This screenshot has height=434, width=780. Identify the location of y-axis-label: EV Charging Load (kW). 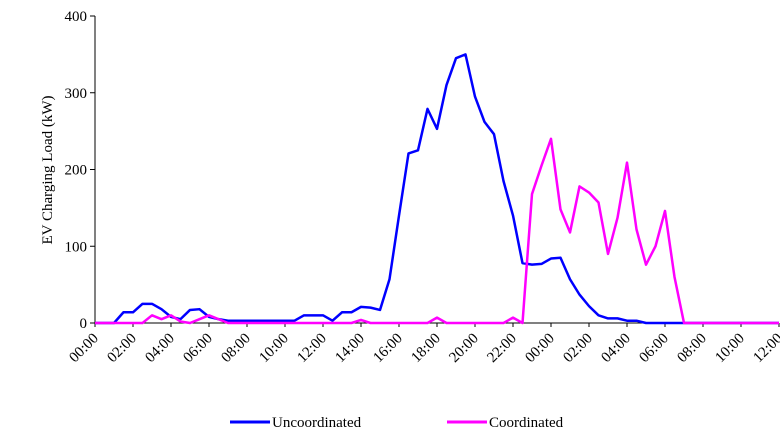
(48, 169).